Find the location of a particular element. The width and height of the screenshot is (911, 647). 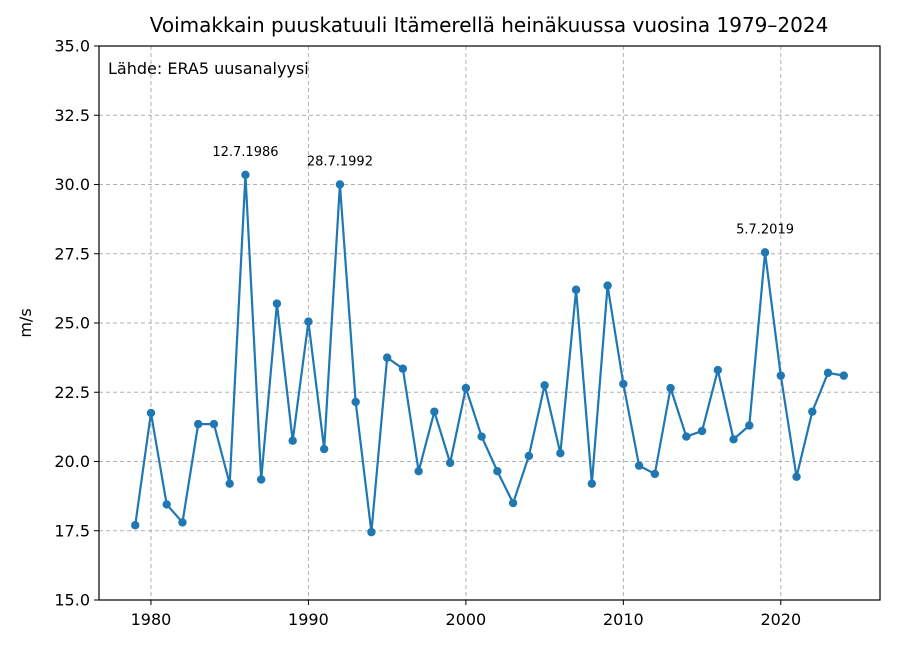

x-axis-ticks: 1980 1990 2000 2010 2020 is located at coordinates (466, 614).